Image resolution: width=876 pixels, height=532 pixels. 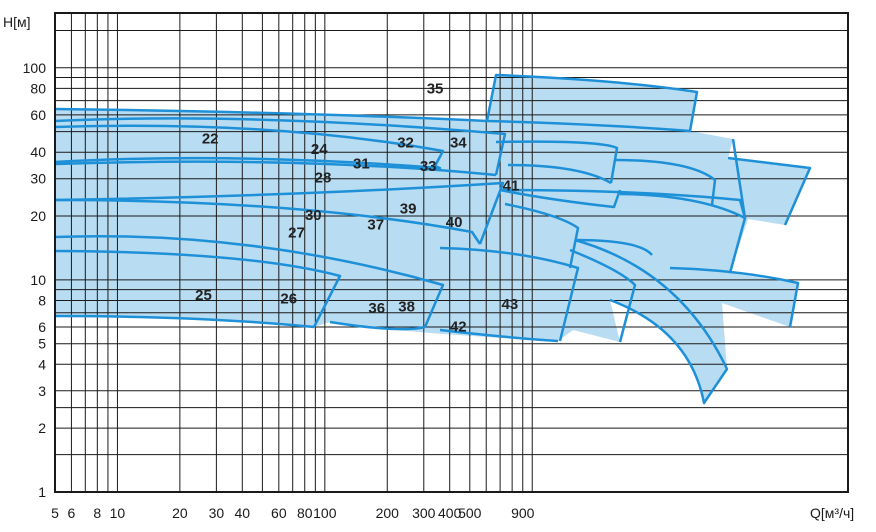 What do you see at coordinates (458, 142) in the screenshot?
I see `zone-label-34: 34` at bounding box center [458, 142].